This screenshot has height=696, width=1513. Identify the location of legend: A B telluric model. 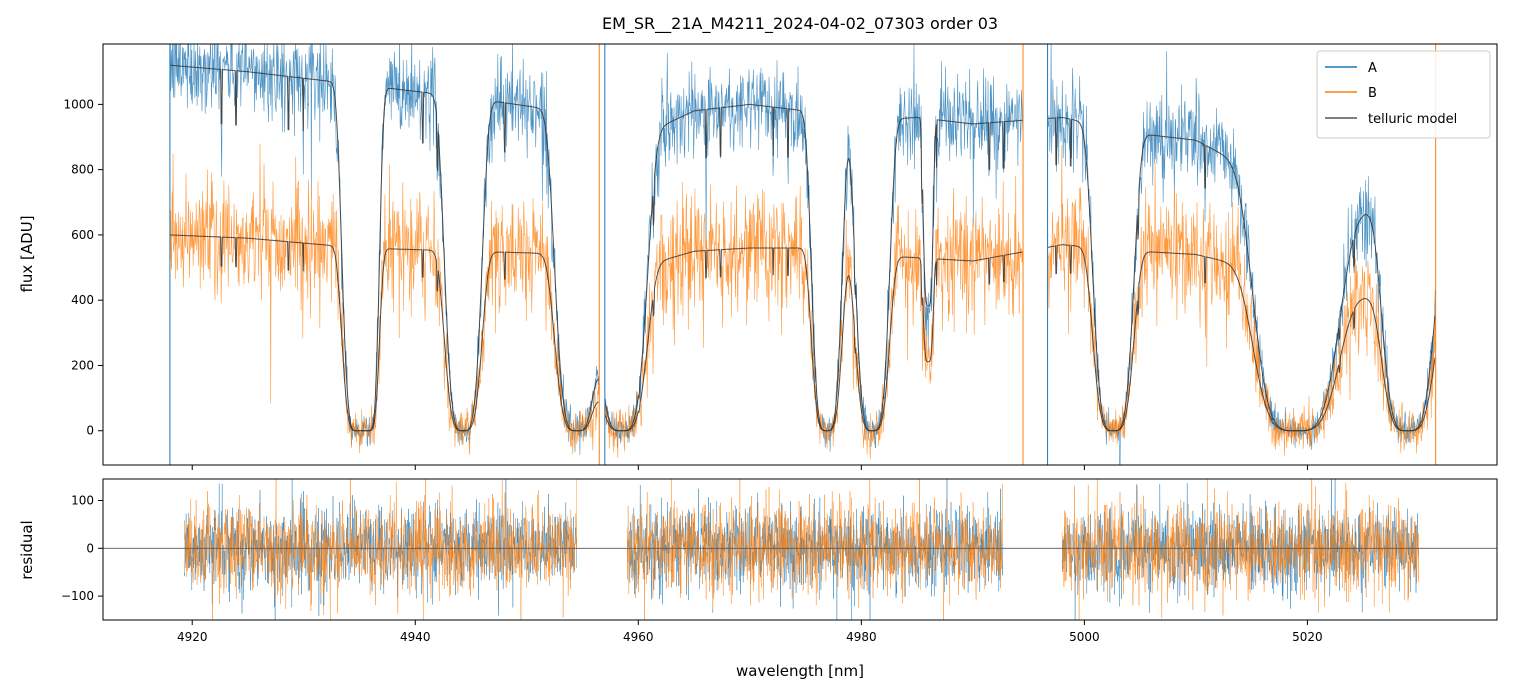
(1403, 94).